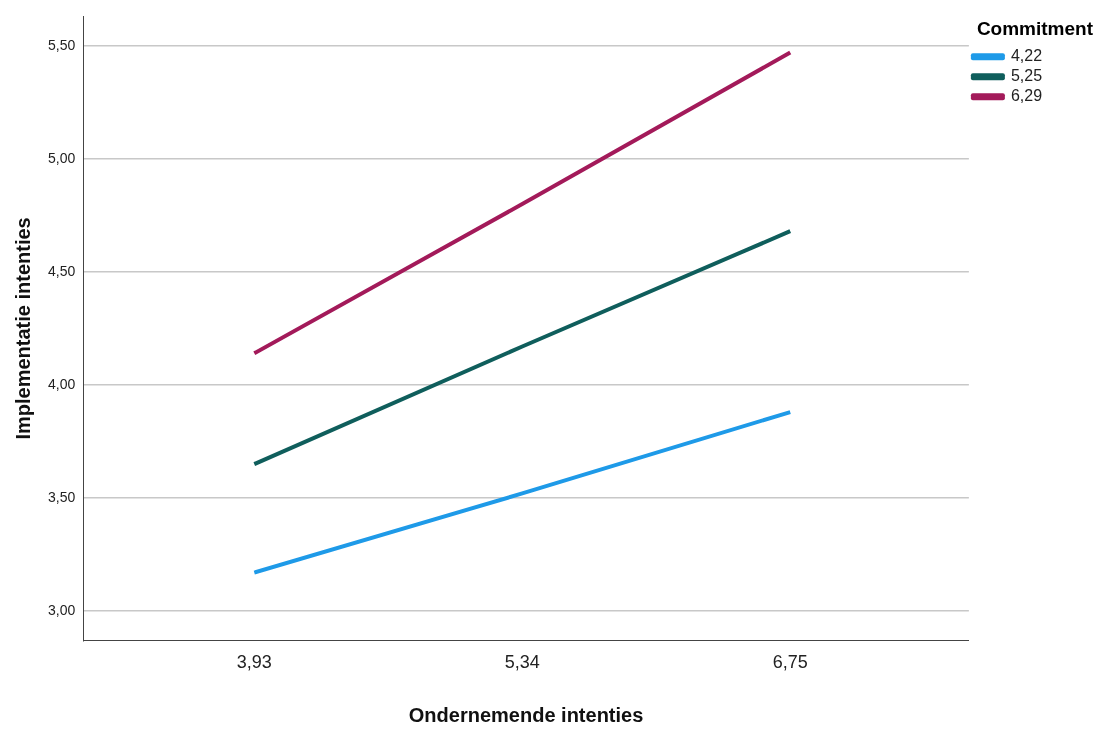 The width and height of the screenshot is (1109, 738). I want to click on y-tick-label: 5,00, so click(62, 157).